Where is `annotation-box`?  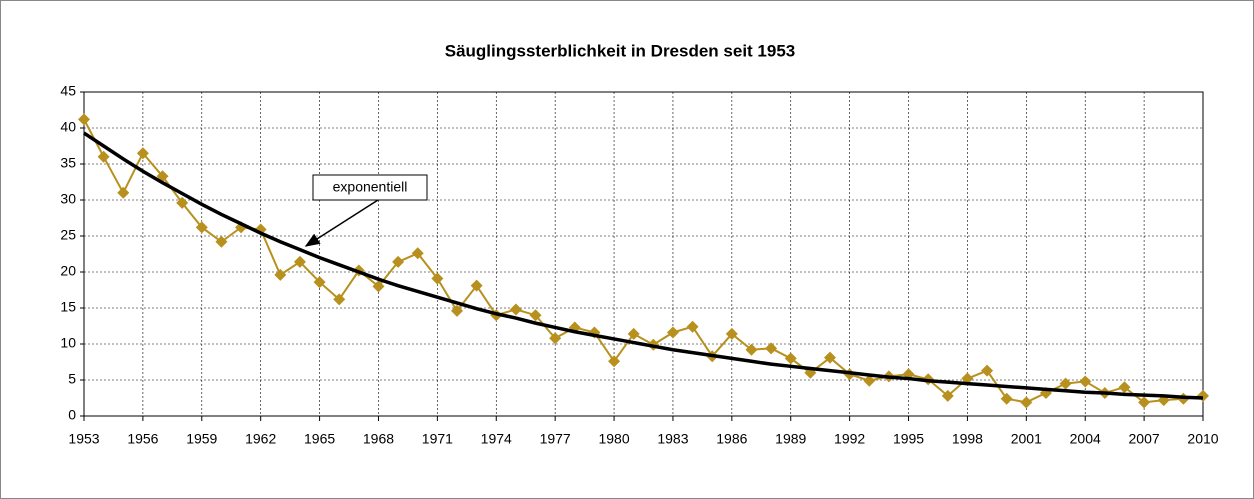 annotation-box is located at coordinates (370, 187).